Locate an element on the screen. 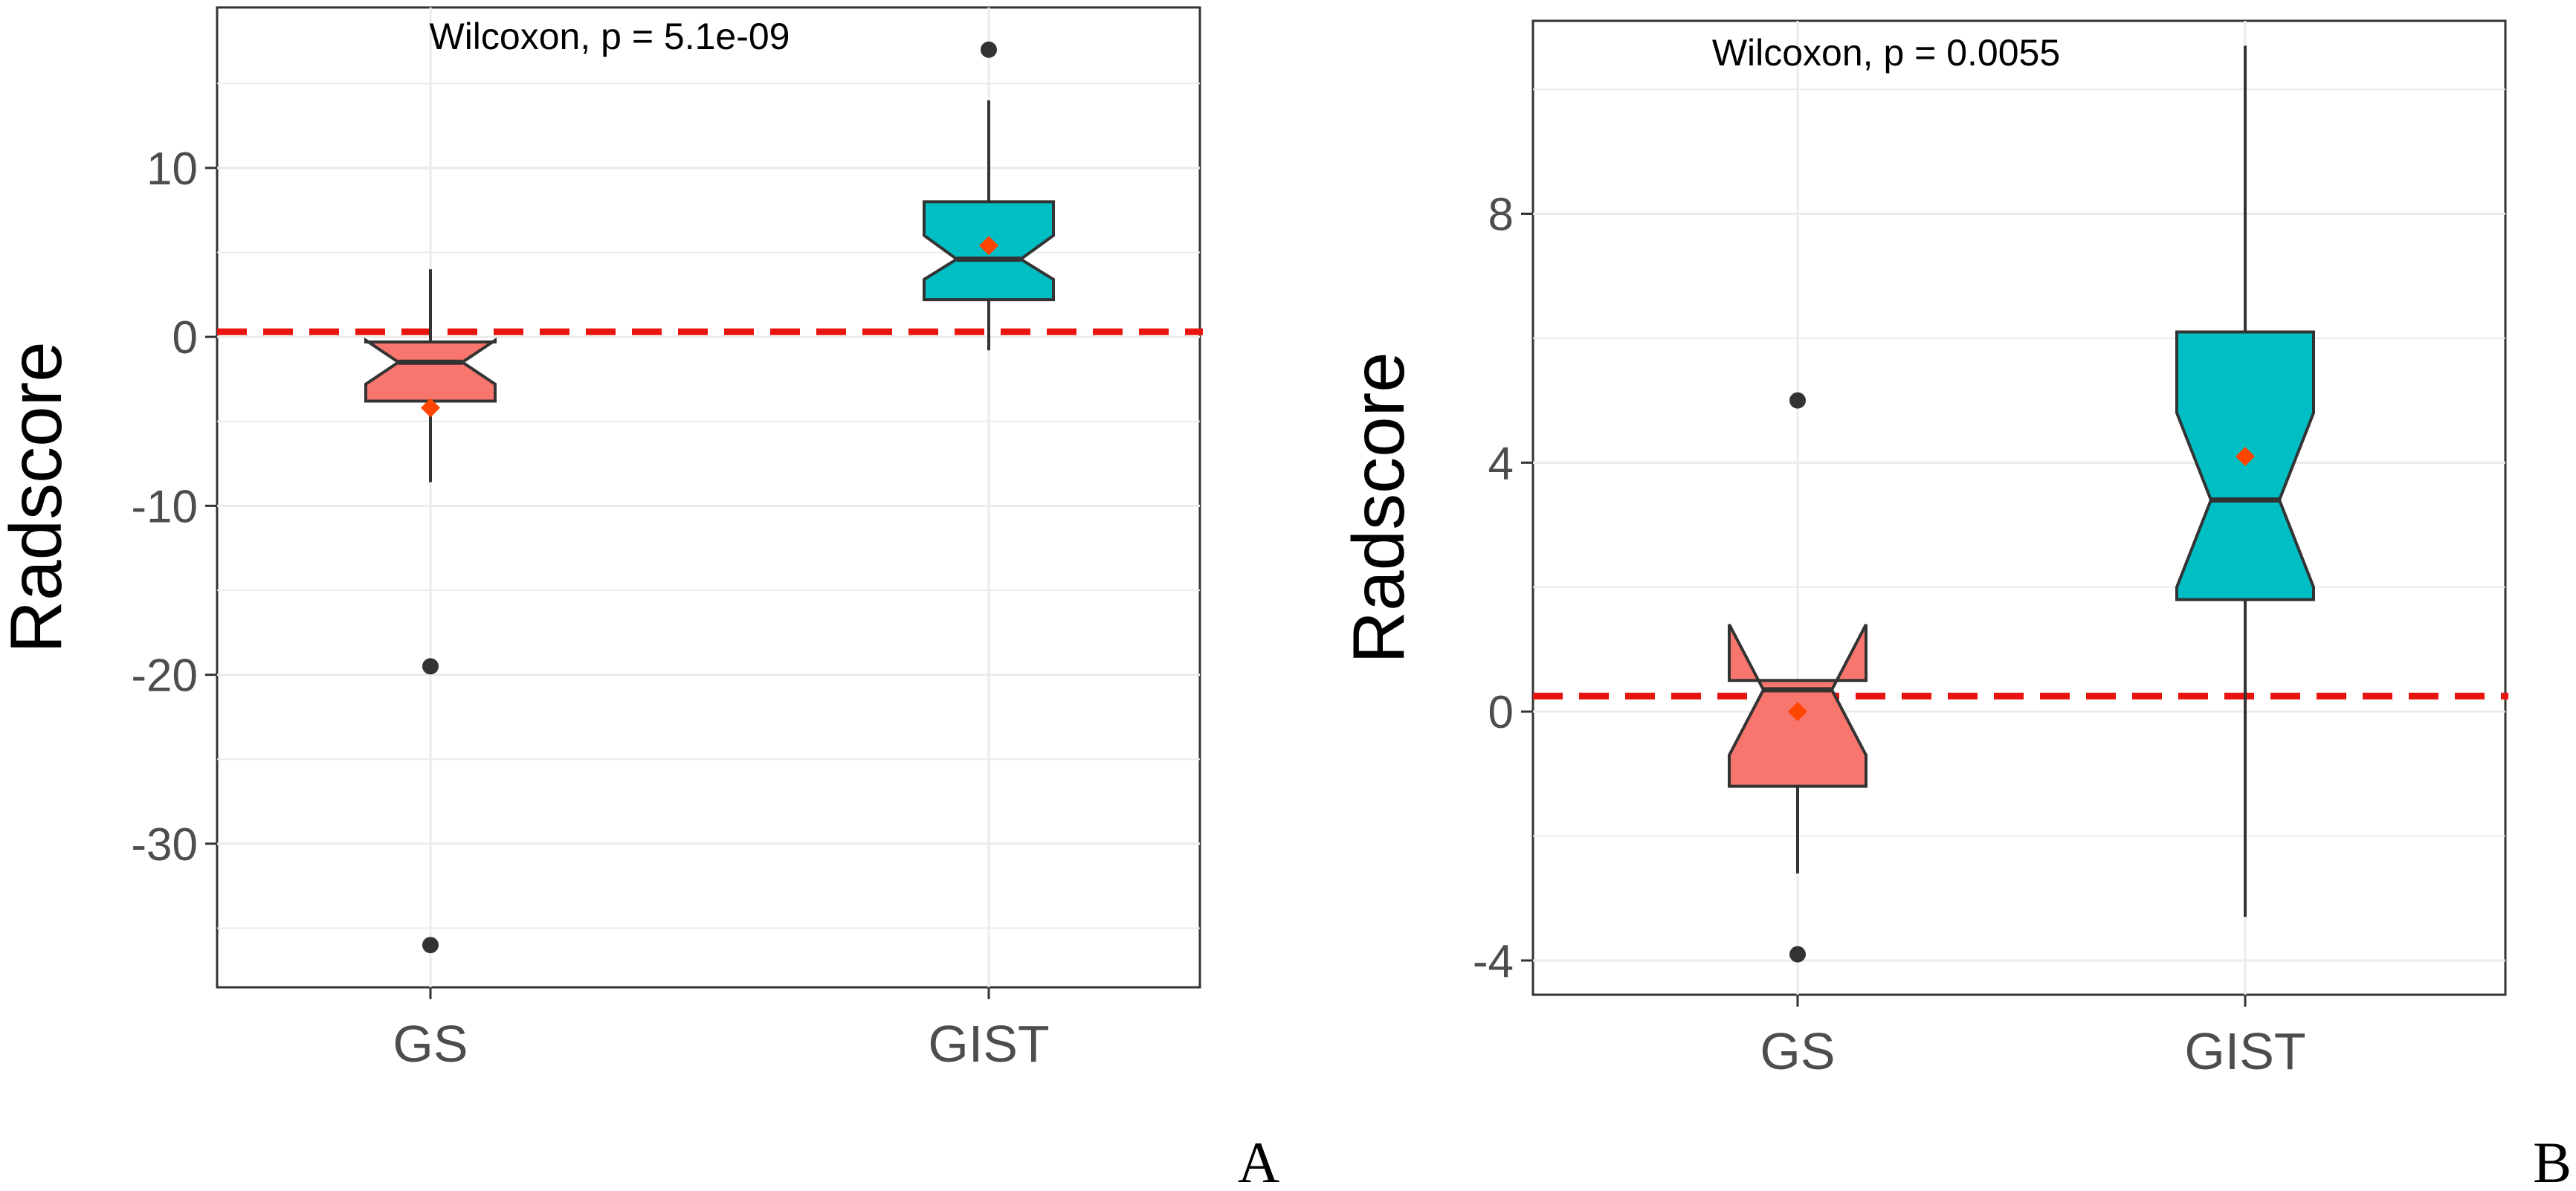 This screenshot has width=2576, height=1191. box-gs is located at coordinates (430, 370).